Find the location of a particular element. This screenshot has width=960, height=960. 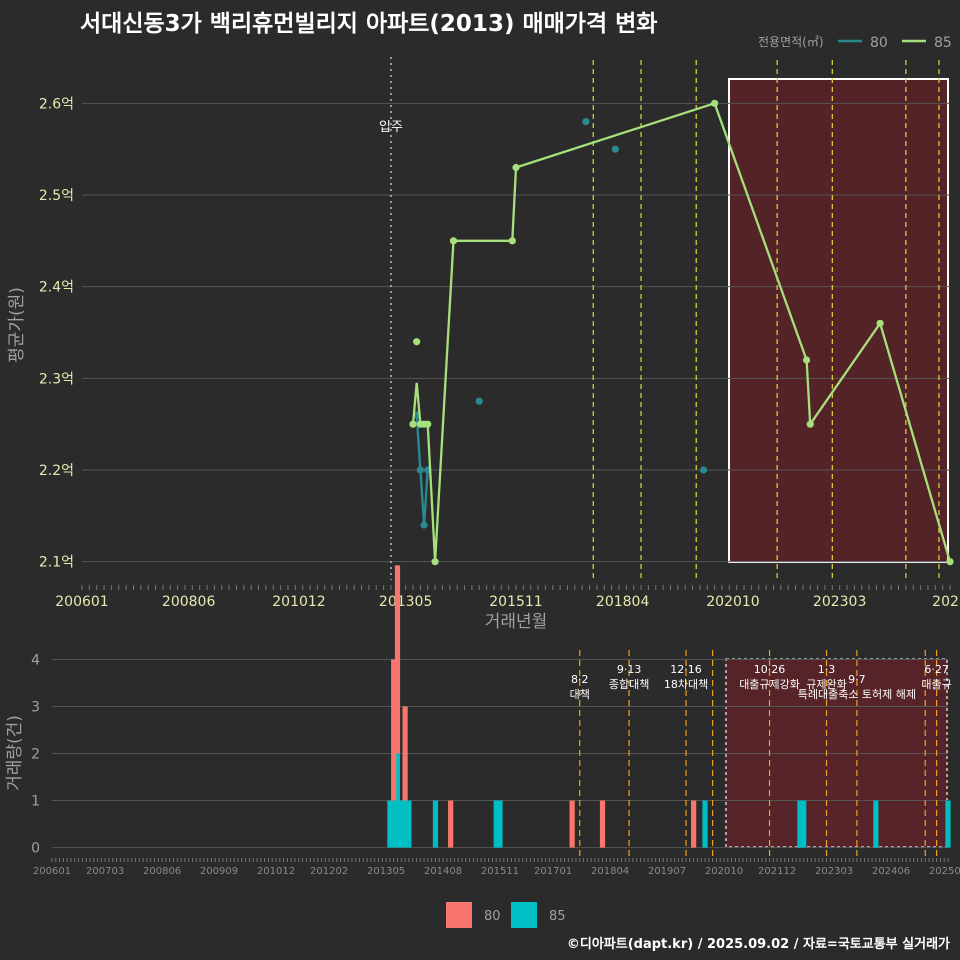

legend-label-85: 85 is located at coordinates (943, 43).